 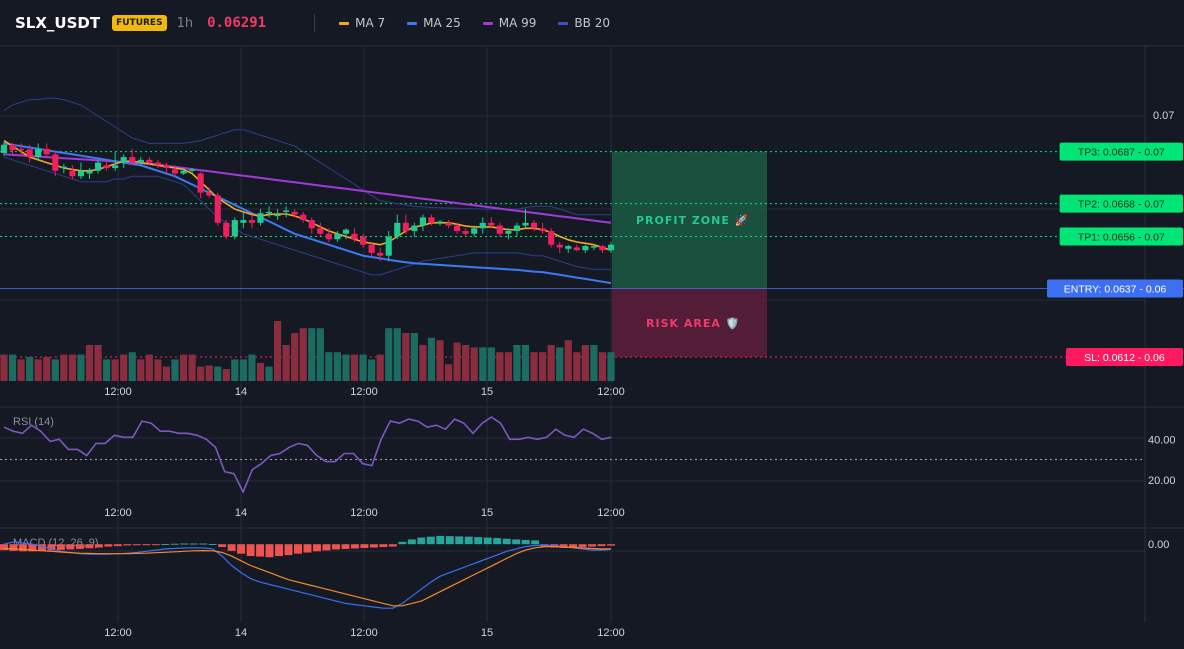 I want to click on legend-ma99-label: MA 99, so click(x=517, y=23).